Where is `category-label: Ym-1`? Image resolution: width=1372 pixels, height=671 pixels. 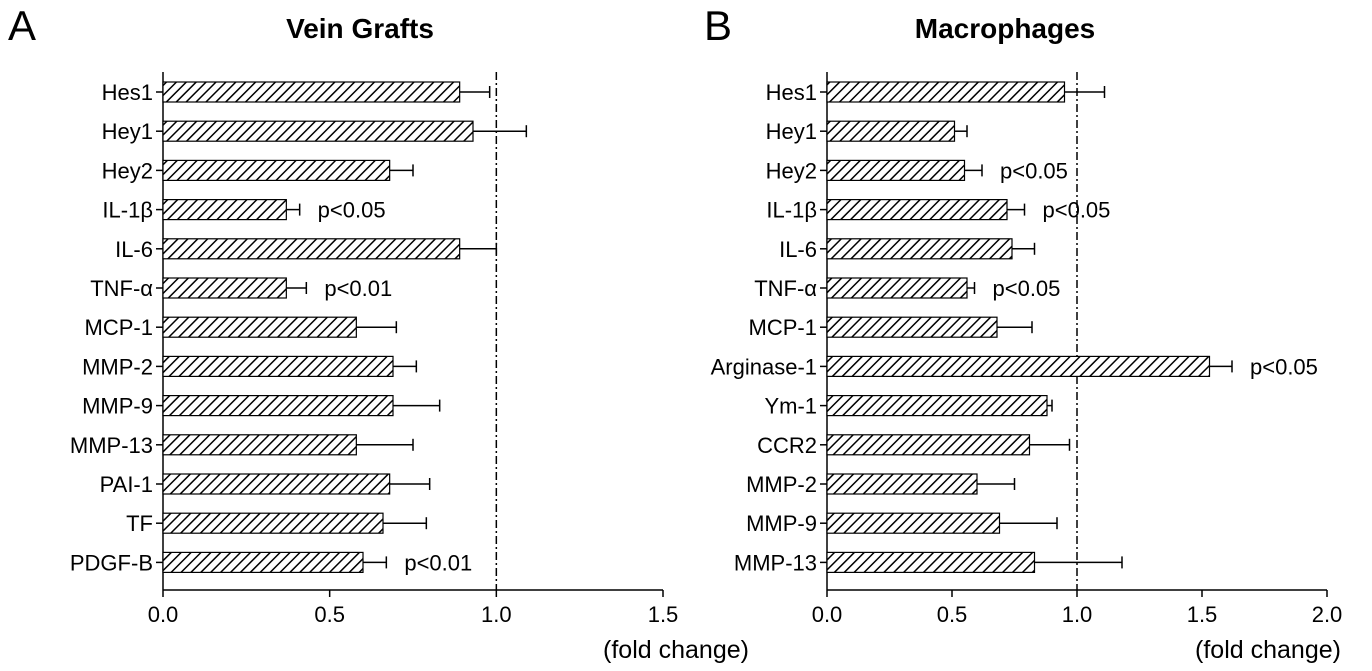
category-label: Ym-1 is located at coordinates (790, 406).